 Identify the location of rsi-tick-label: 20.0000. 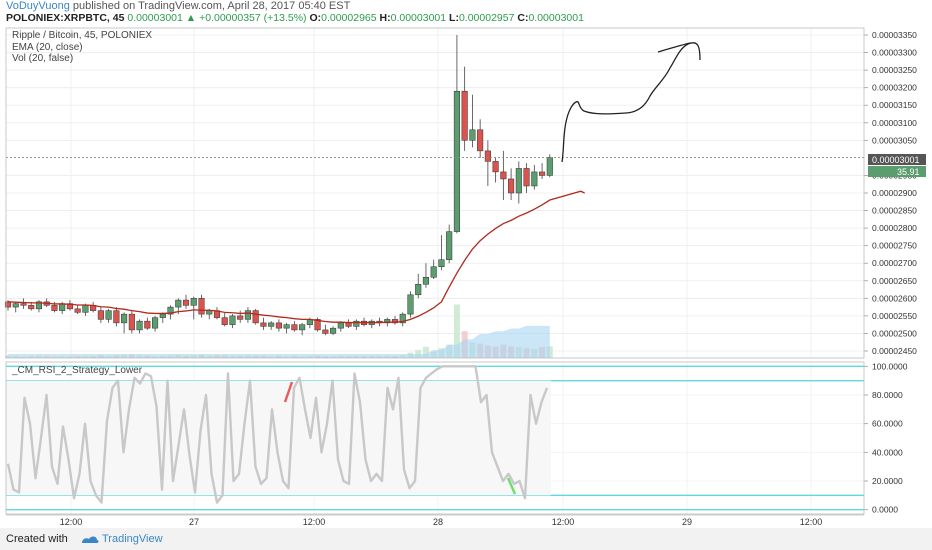
(887, 481).